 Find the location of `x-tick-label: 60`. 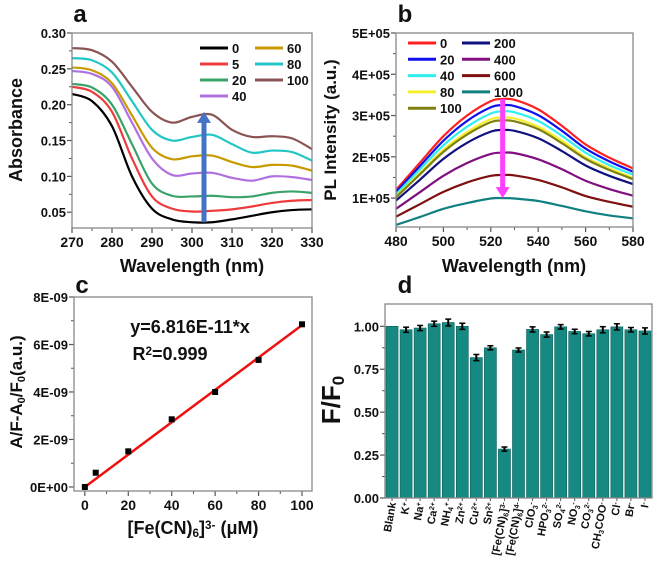

x-tick-label: 60 is located at coordinates (215, 505).